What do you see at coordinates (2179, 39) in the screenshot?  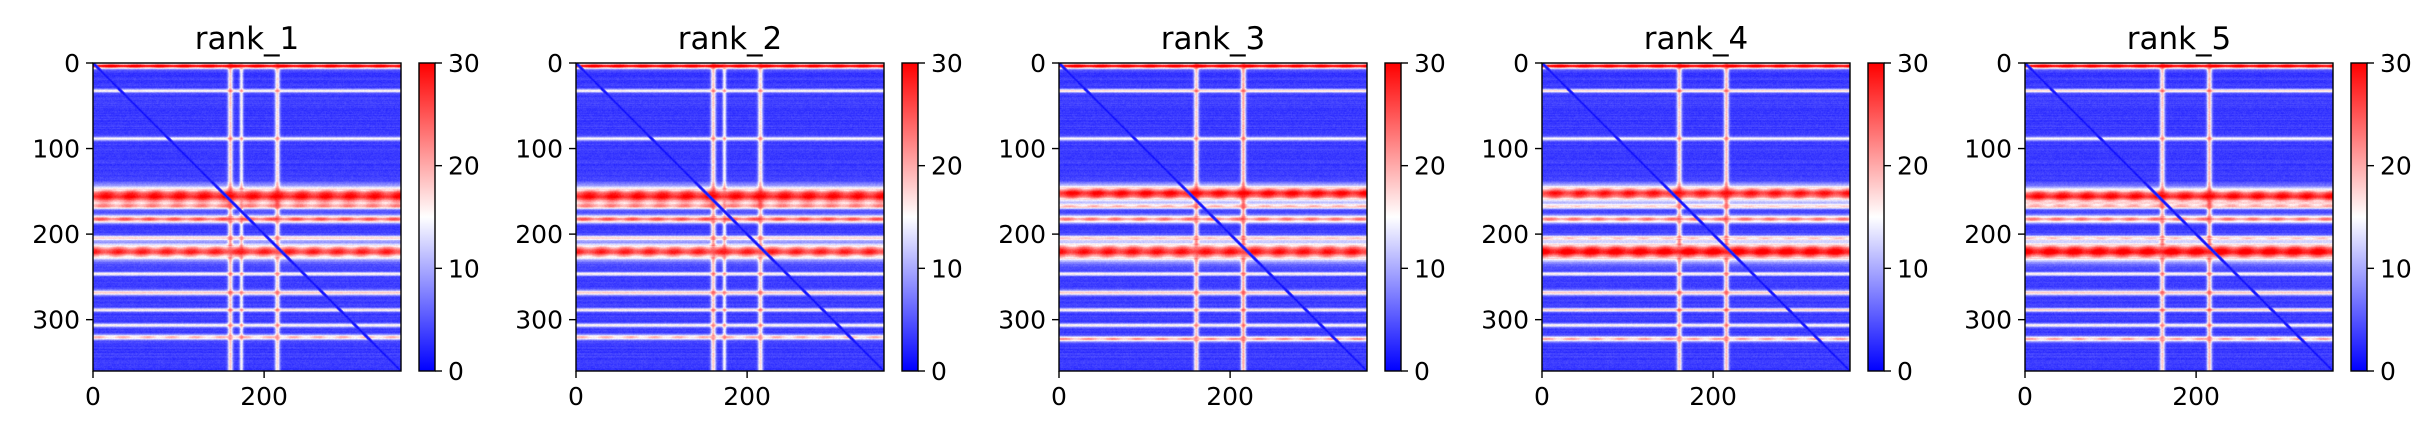 I see `panel-title: rank_5` at bounding box center [2179, 39].